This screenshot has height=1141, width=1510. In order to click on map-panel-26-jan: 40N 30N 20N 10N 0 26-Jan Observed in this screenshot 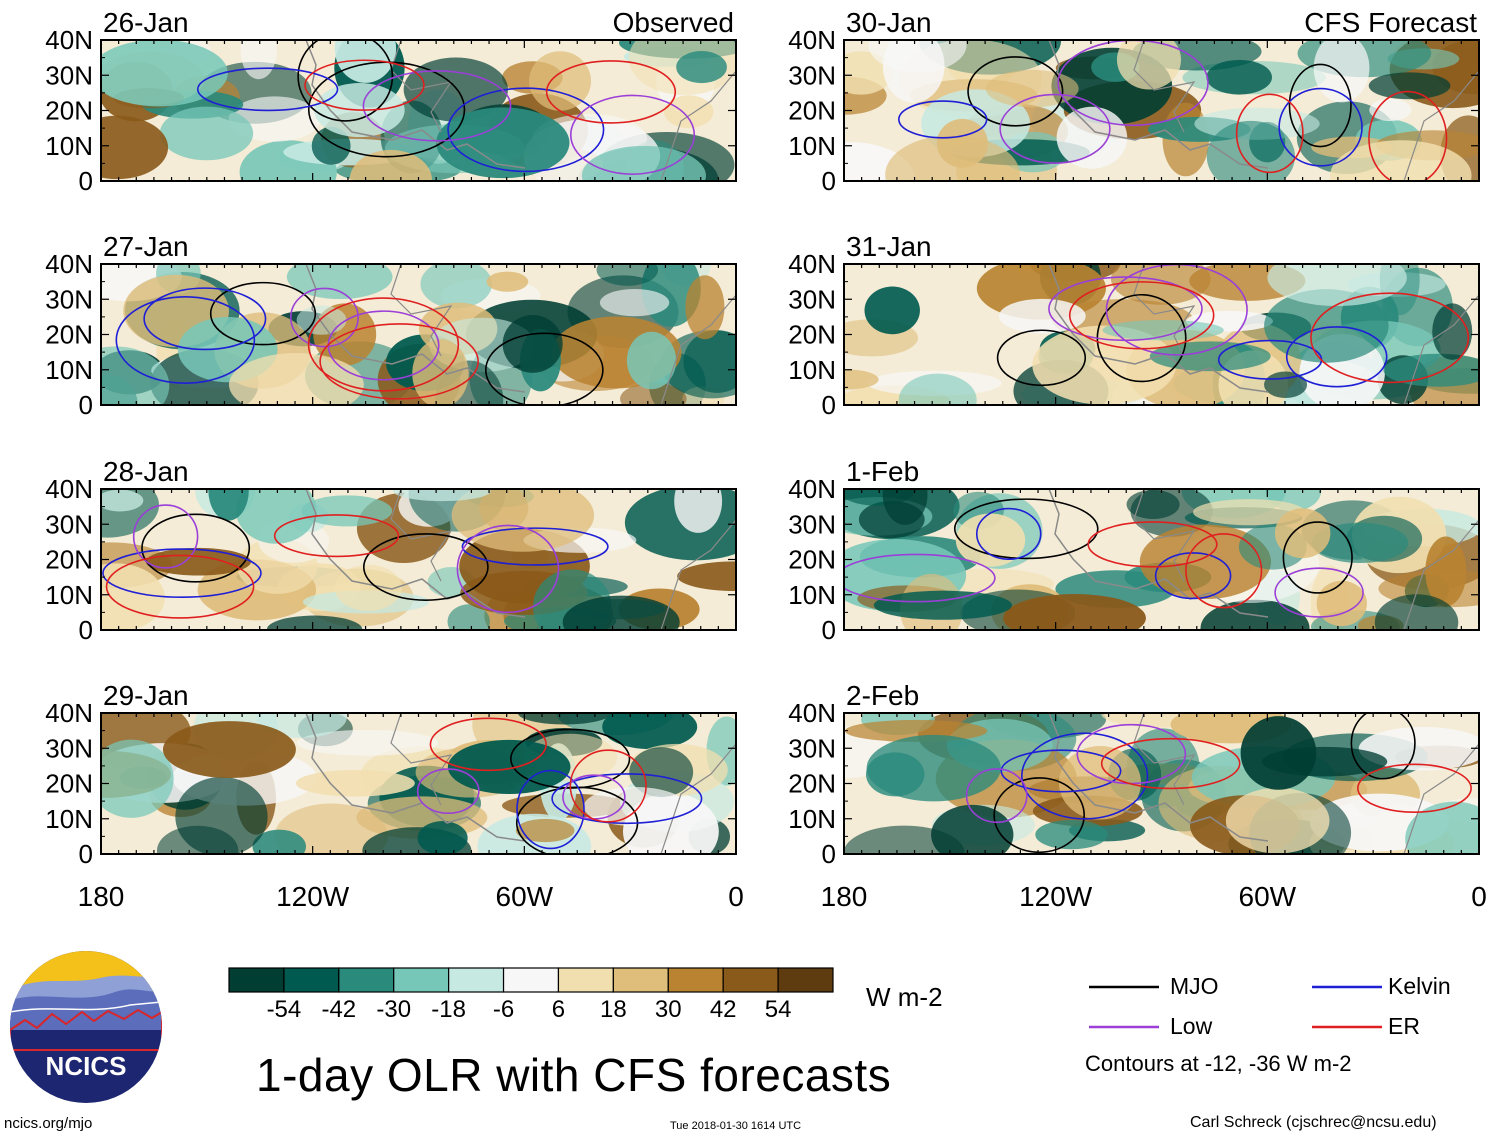, I will do `click(391, 101)`.